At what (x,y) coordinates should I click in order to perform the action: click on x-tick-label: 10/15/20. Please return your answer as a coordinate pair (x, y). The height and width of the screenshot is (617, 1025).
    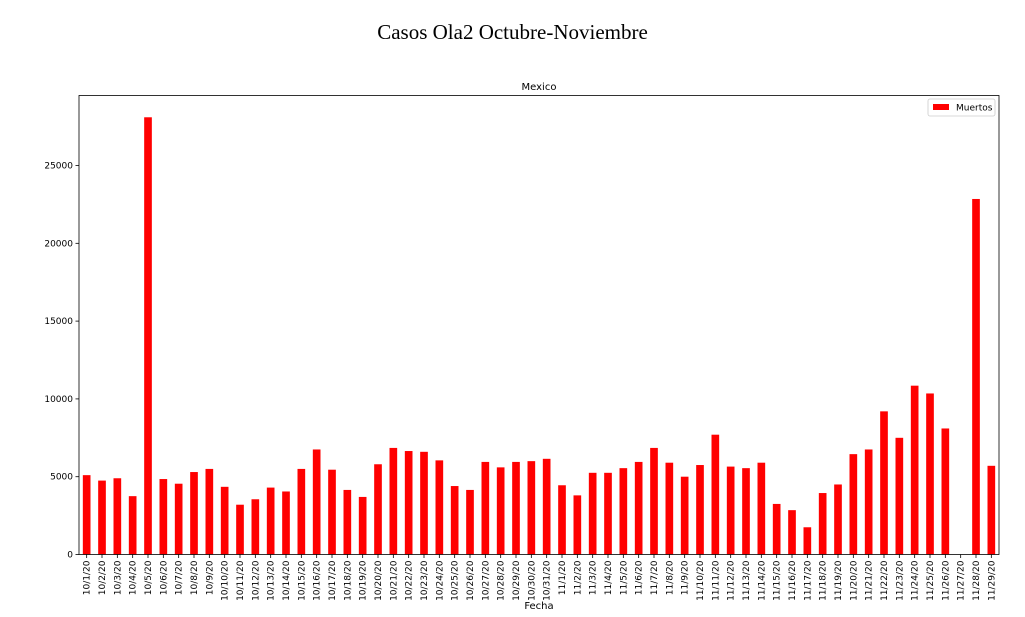
    Looking at the image, I should click on (302, 580).